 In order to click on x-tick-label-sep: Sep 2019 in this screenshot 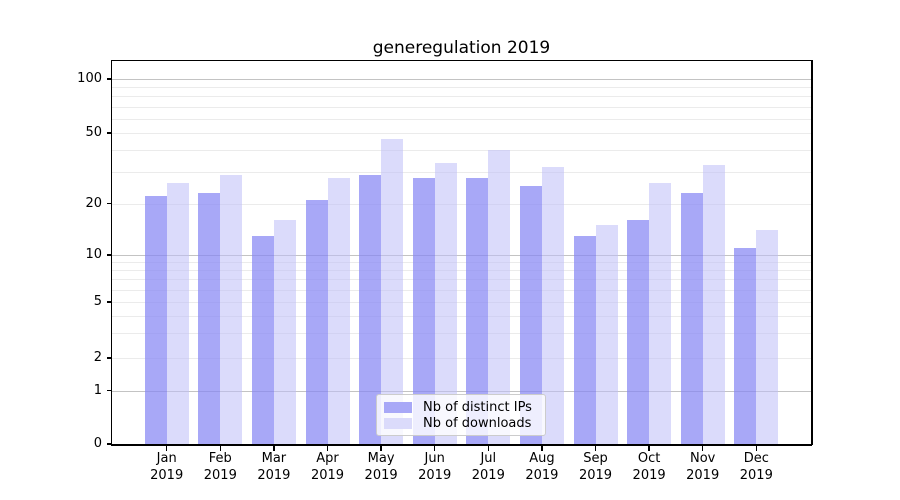, I will do `click(596, 467)`.